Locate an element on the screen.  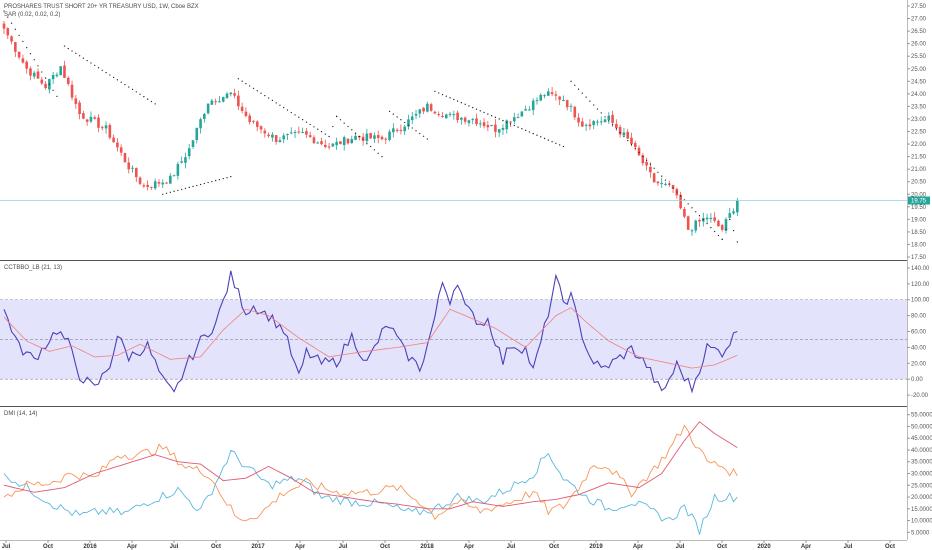
dmi-legend: DMI (14, 14) is located at coordinates (20, 414).